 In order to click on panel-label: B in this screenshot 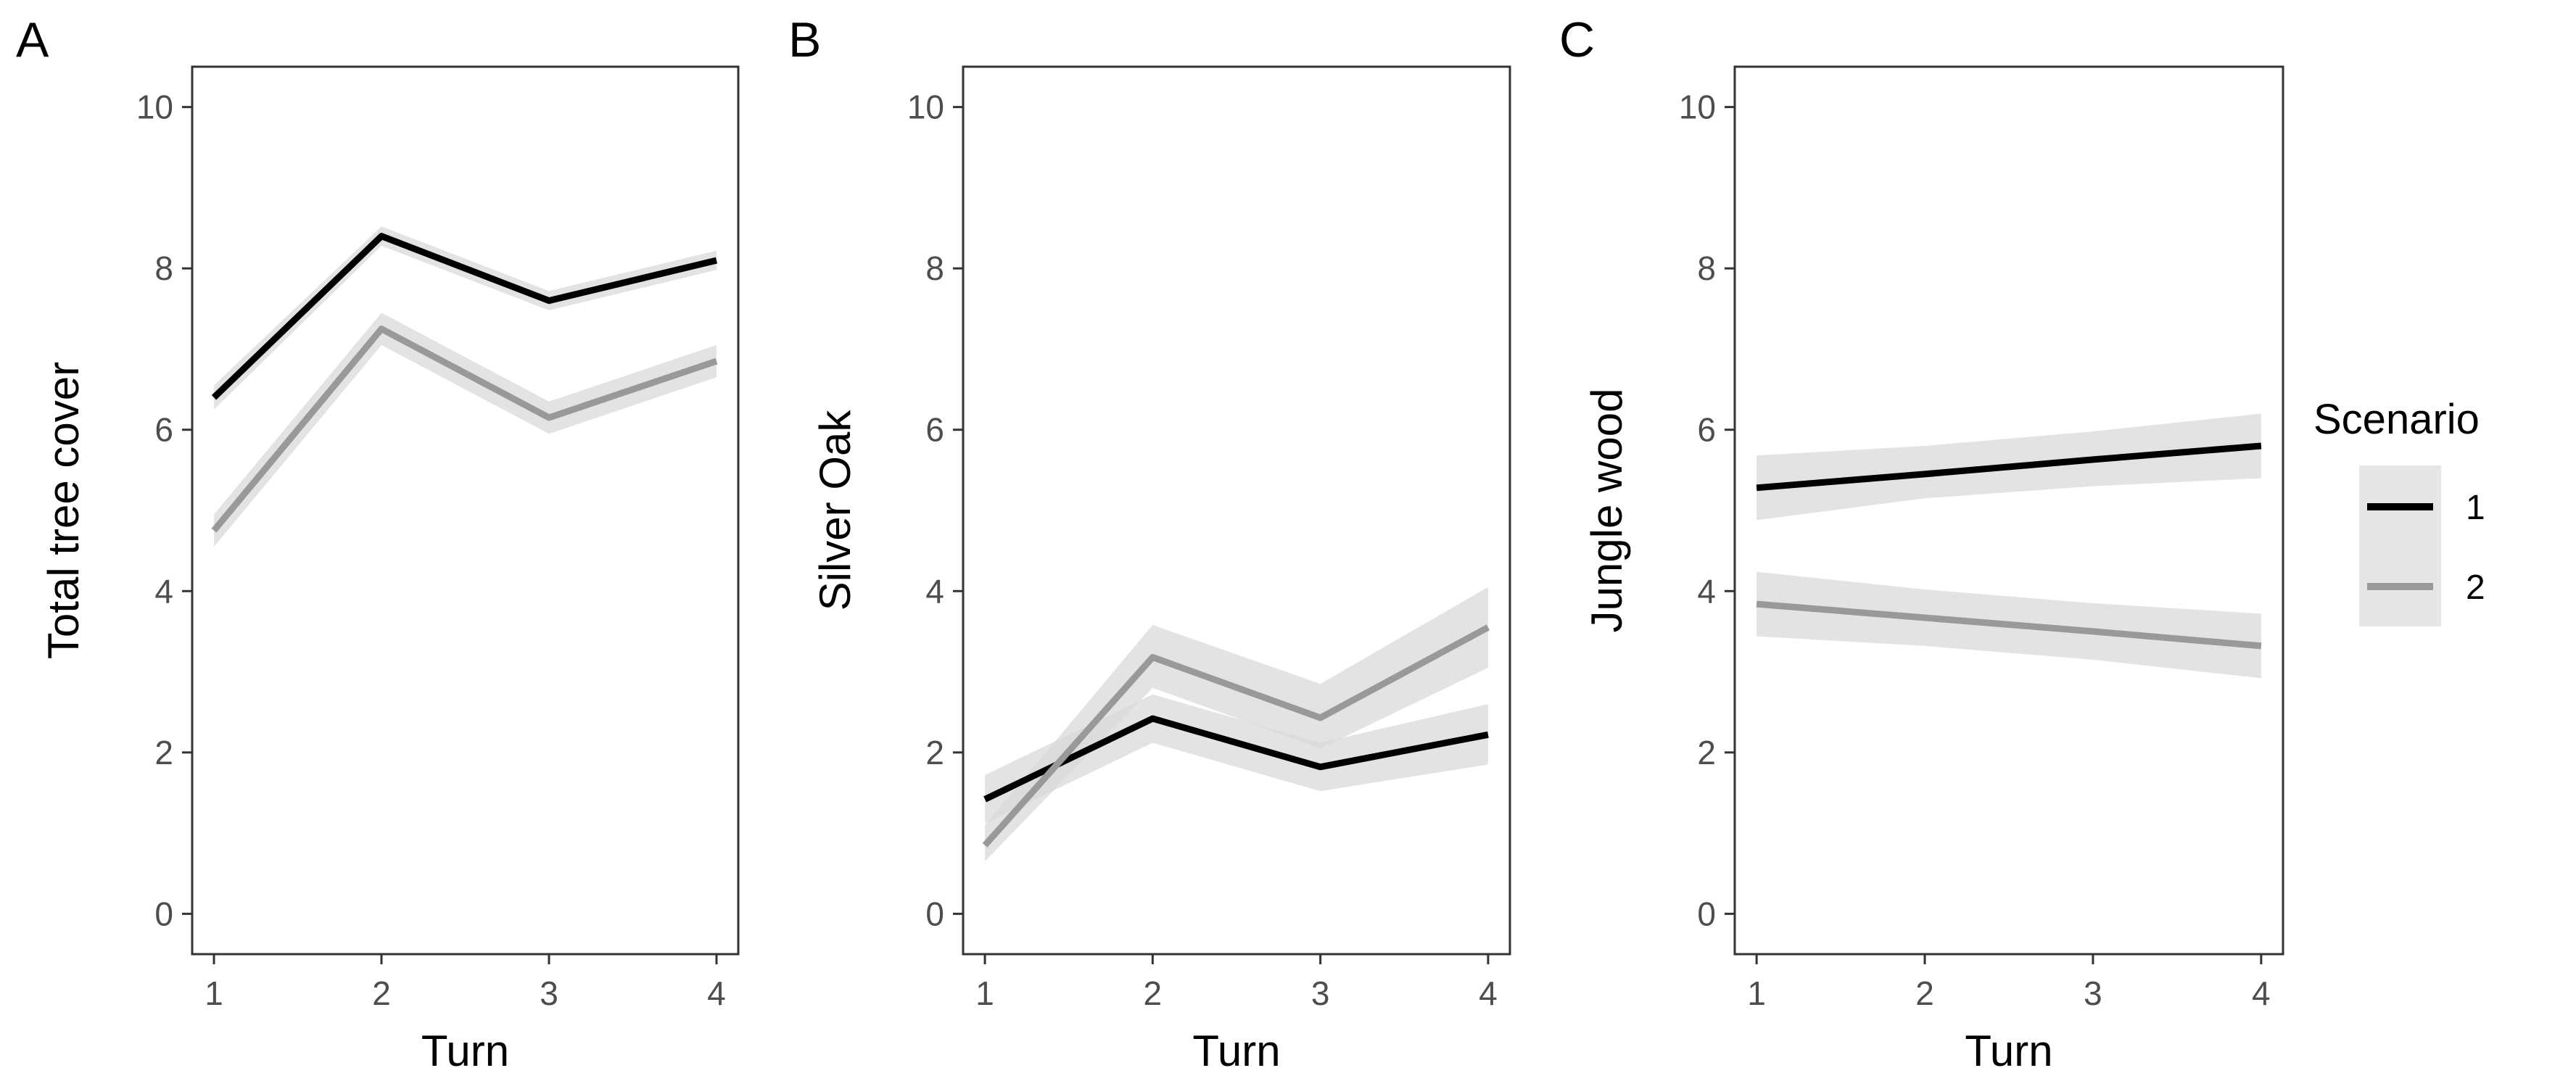, I will do `click(804, 40)`.